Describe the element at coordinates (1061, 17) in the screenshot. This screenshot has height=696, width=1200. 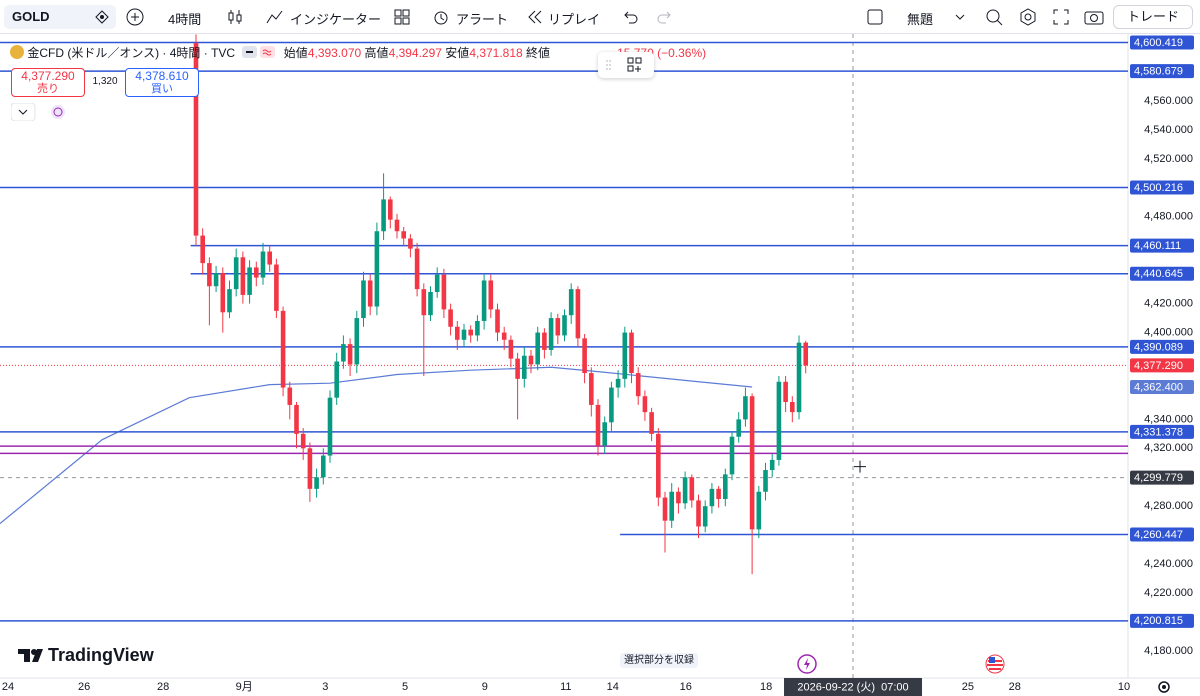
I see `fullscreen` at that location.